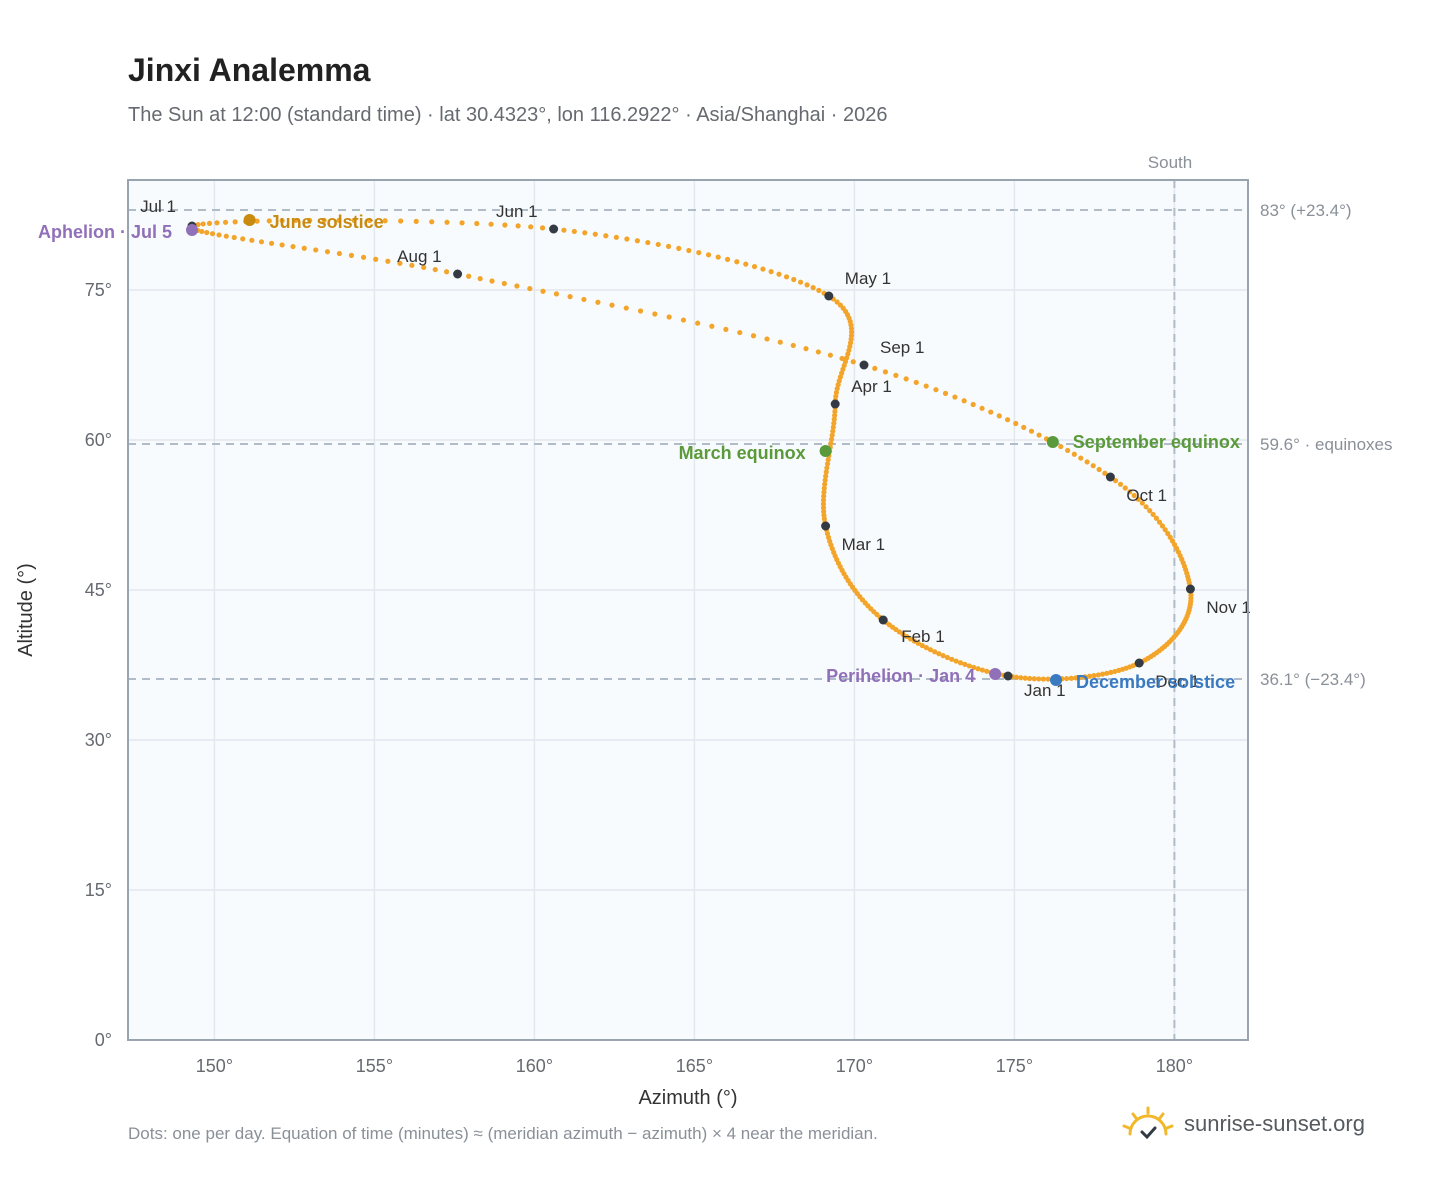 The width and height of the screenshot is (1448, 1188). I want to click on x-tick-label: 150°, so click(214, 1066).